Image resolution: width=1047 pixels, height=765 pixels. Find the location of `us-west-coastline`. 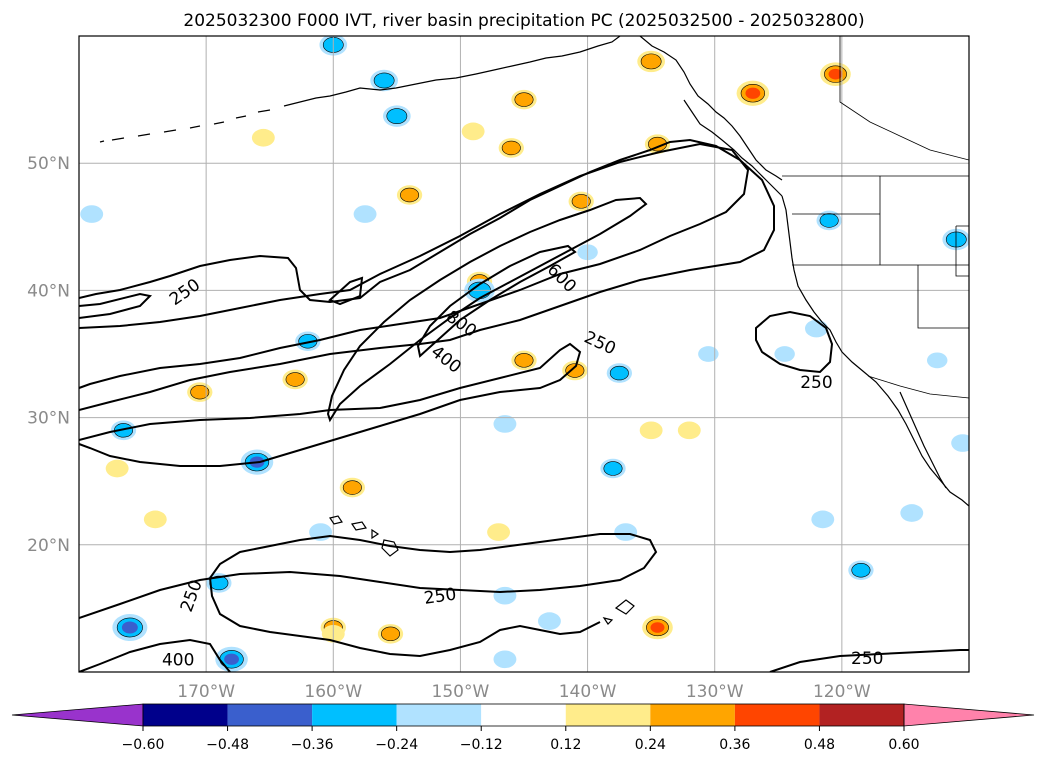

us-west-coastline is located at coordinates (875, 351).